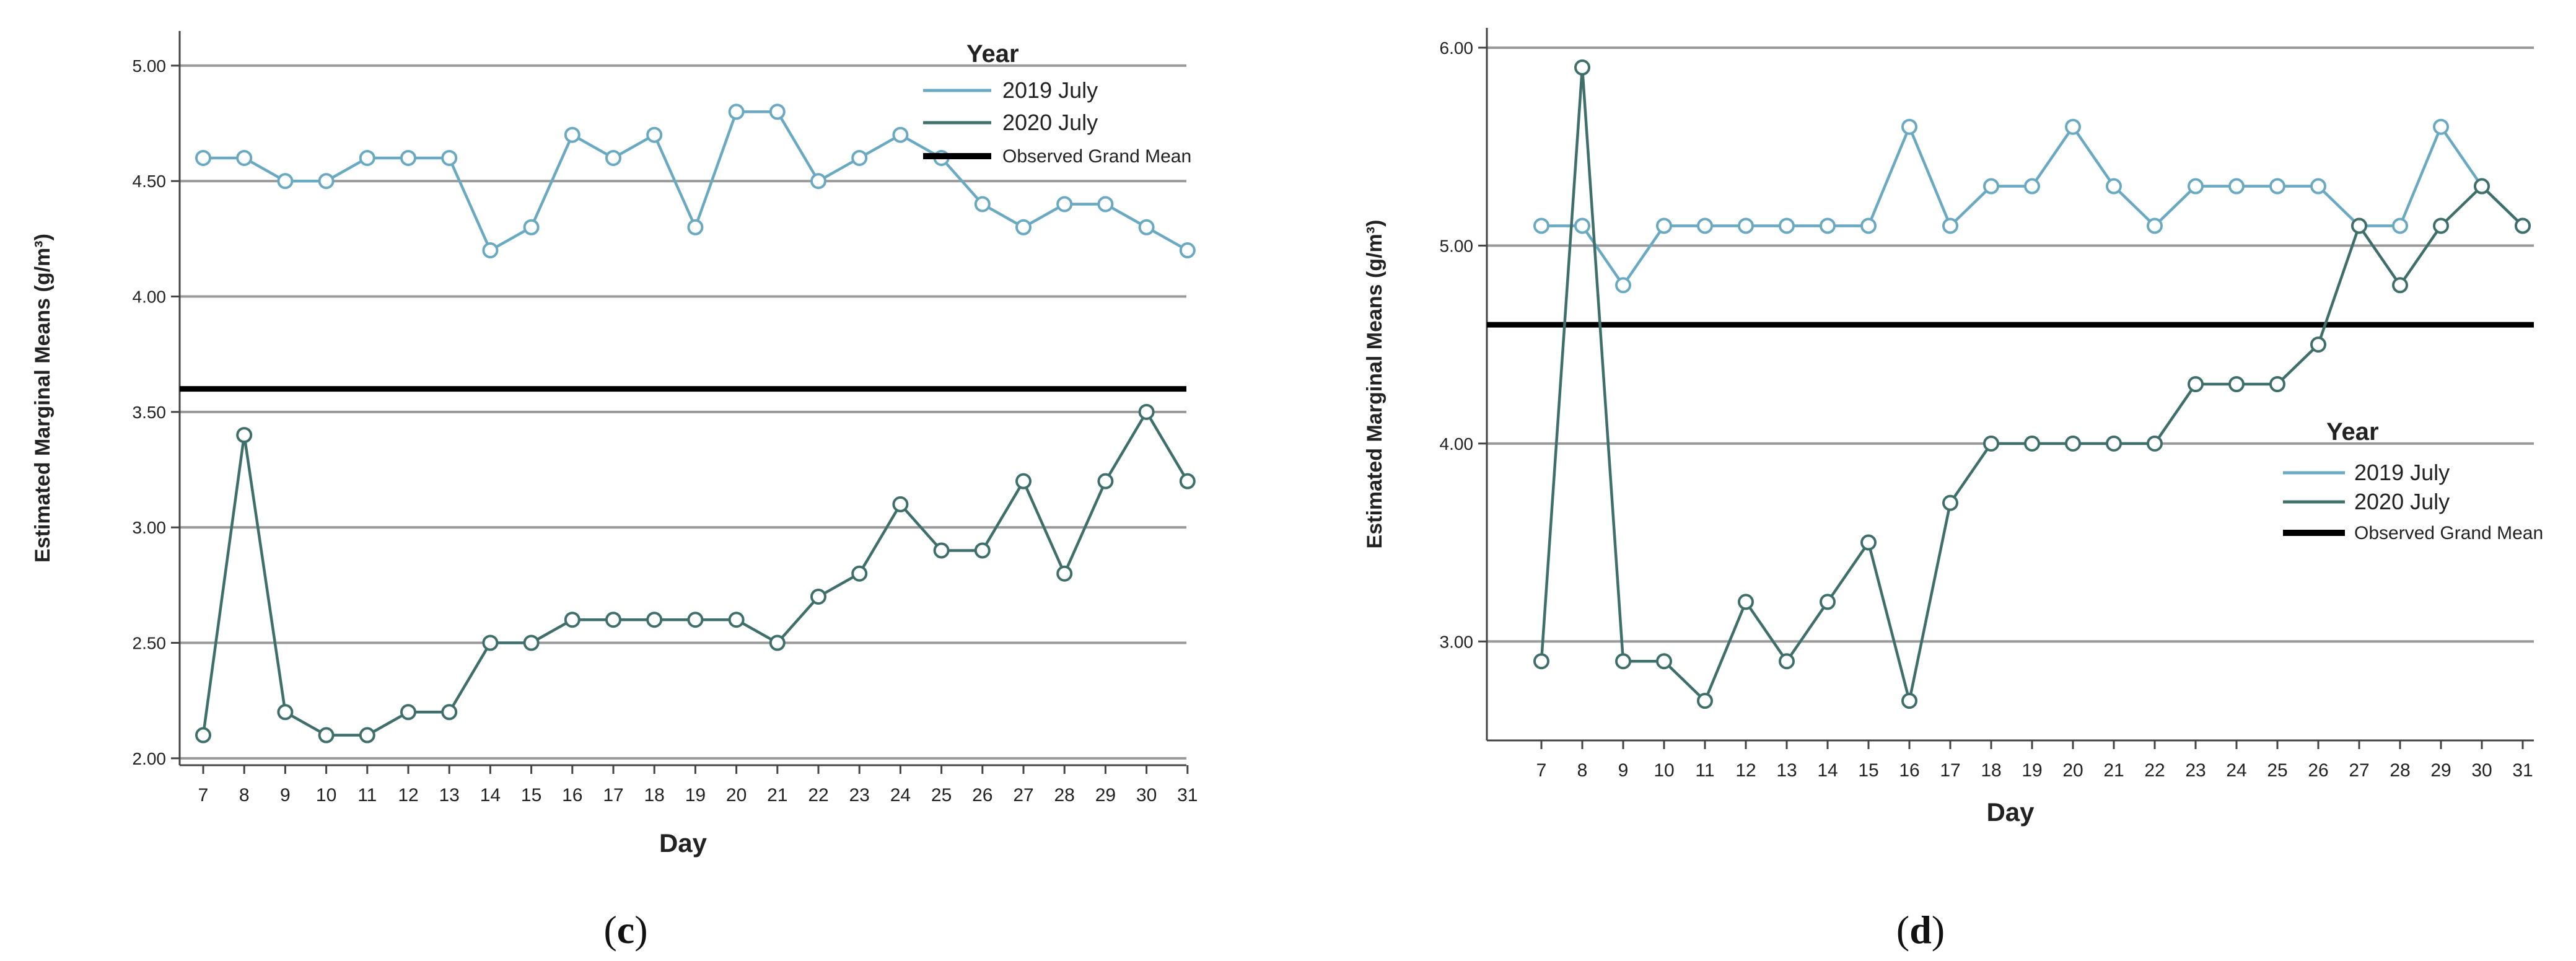  What do you see at coordinates (941, 795) in the screenshot?
I see `x-tick-label: 25` at bounding box center [941, 795].